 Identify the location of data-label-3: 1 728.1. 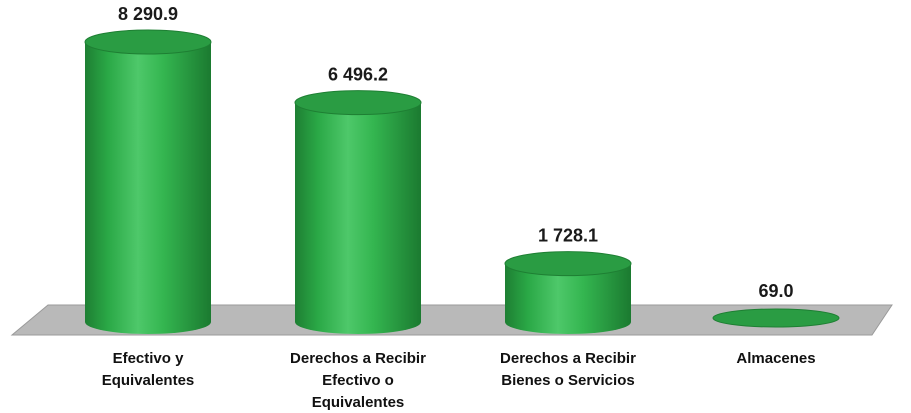
(568, 236).